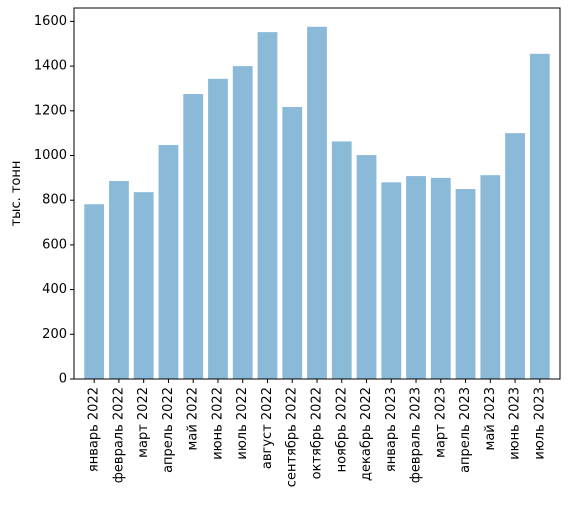  I want to click on x-tick-label: май 2023, so click(490, 418).